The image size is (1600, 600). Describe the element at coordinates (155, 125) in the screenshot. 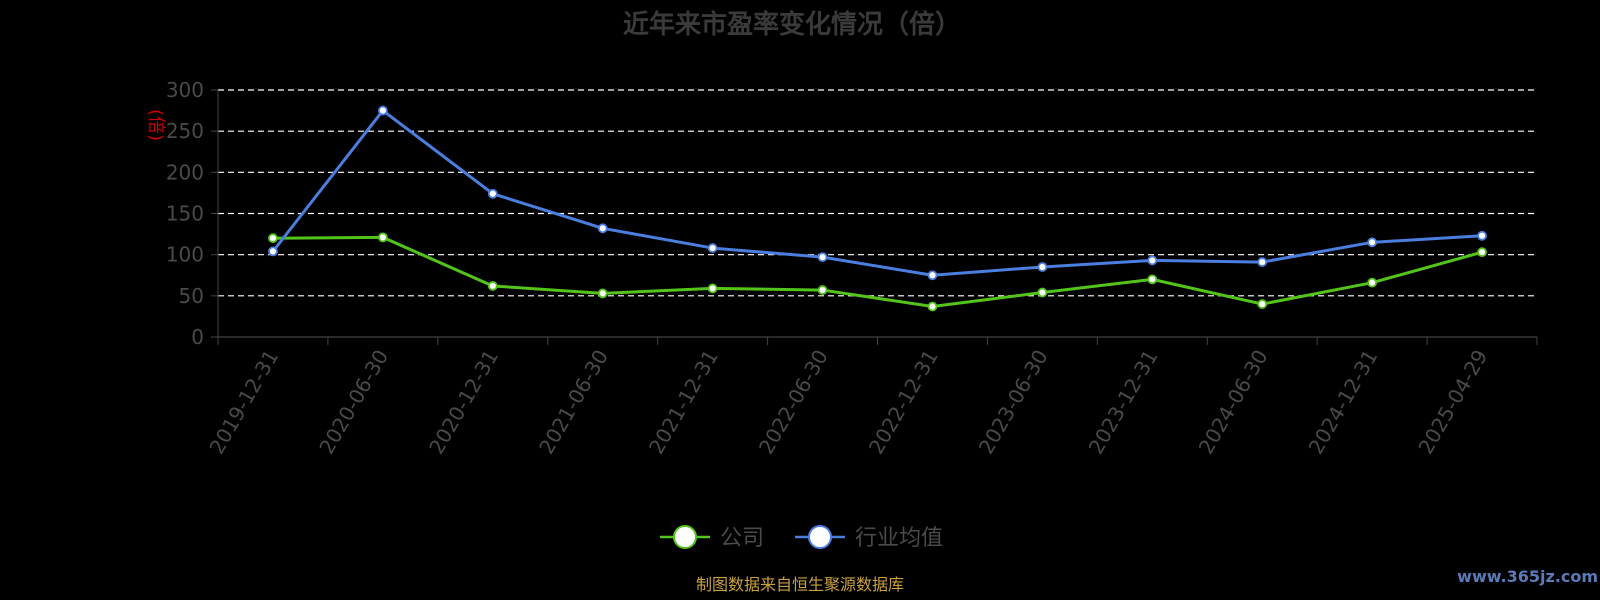

I see `y-axis-label: (倍)` at that location.